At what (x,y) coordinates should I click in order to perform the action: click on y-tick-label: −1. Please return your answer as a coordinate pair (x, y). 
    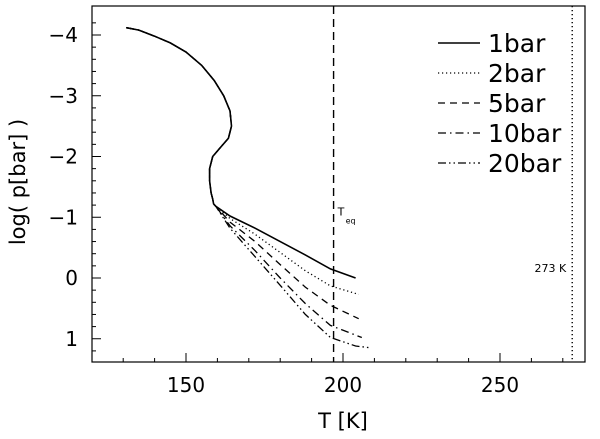
    Looking at the image, I should click on (63, 217).